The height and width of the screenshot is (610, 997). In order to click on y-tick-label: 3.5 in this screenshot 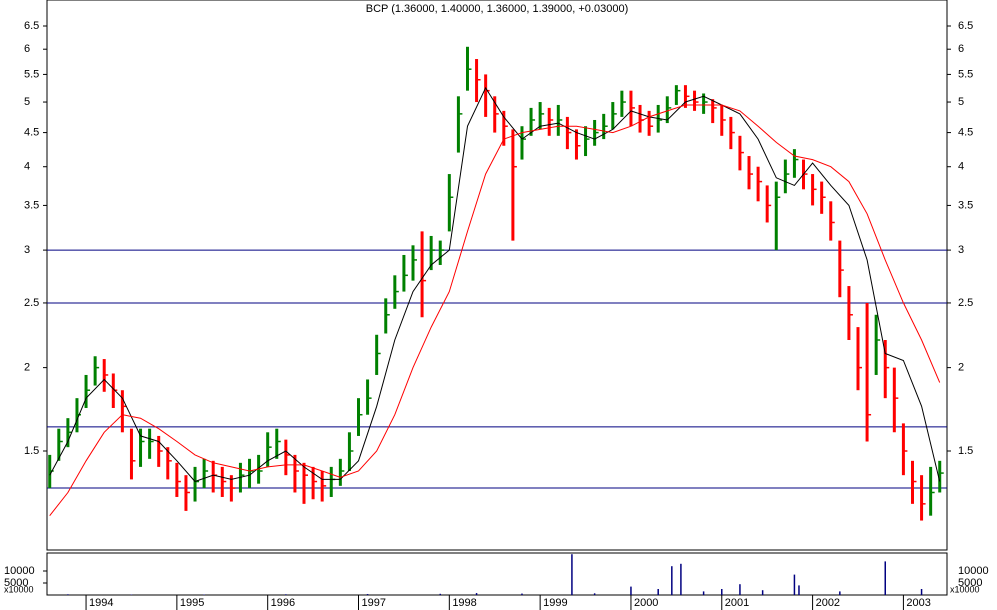, I will do `click(31, 205)`.